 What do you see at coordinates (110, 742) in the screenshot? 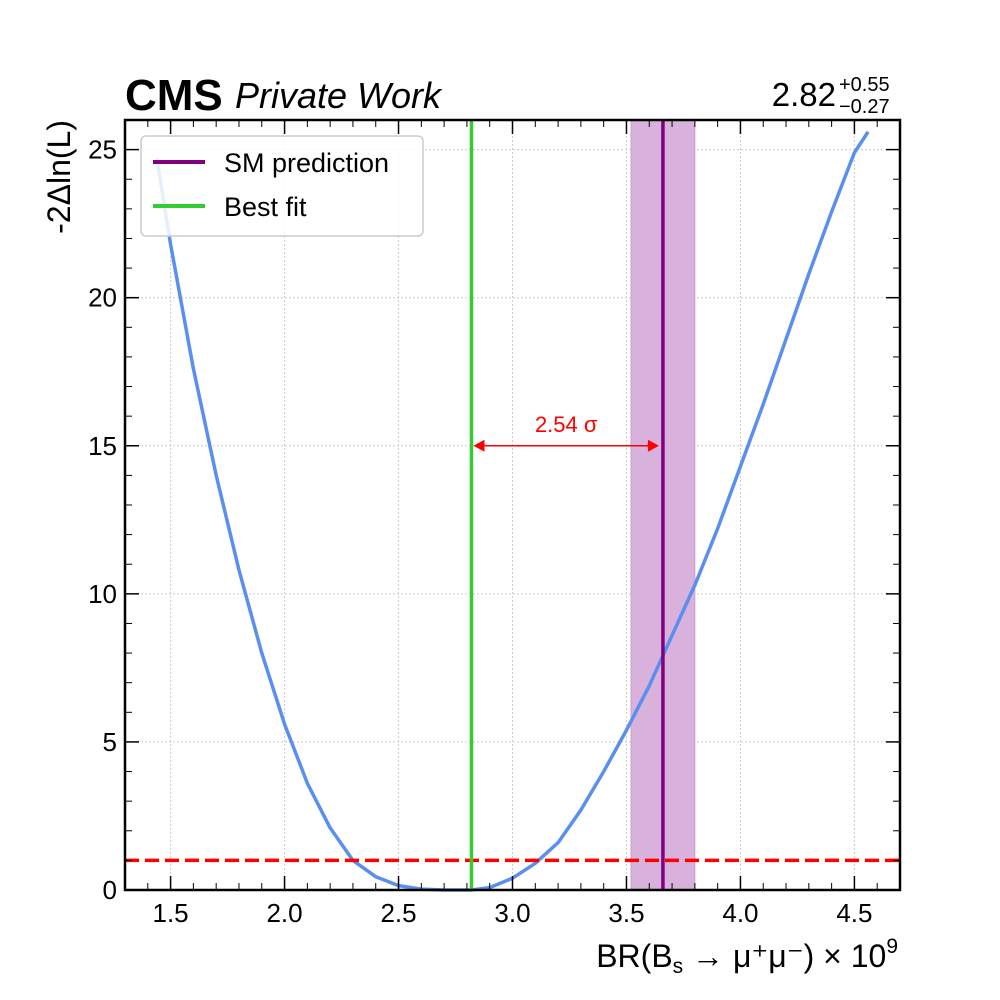
I see `y-tick-label-1: 5` at bounding box center [110, 742].